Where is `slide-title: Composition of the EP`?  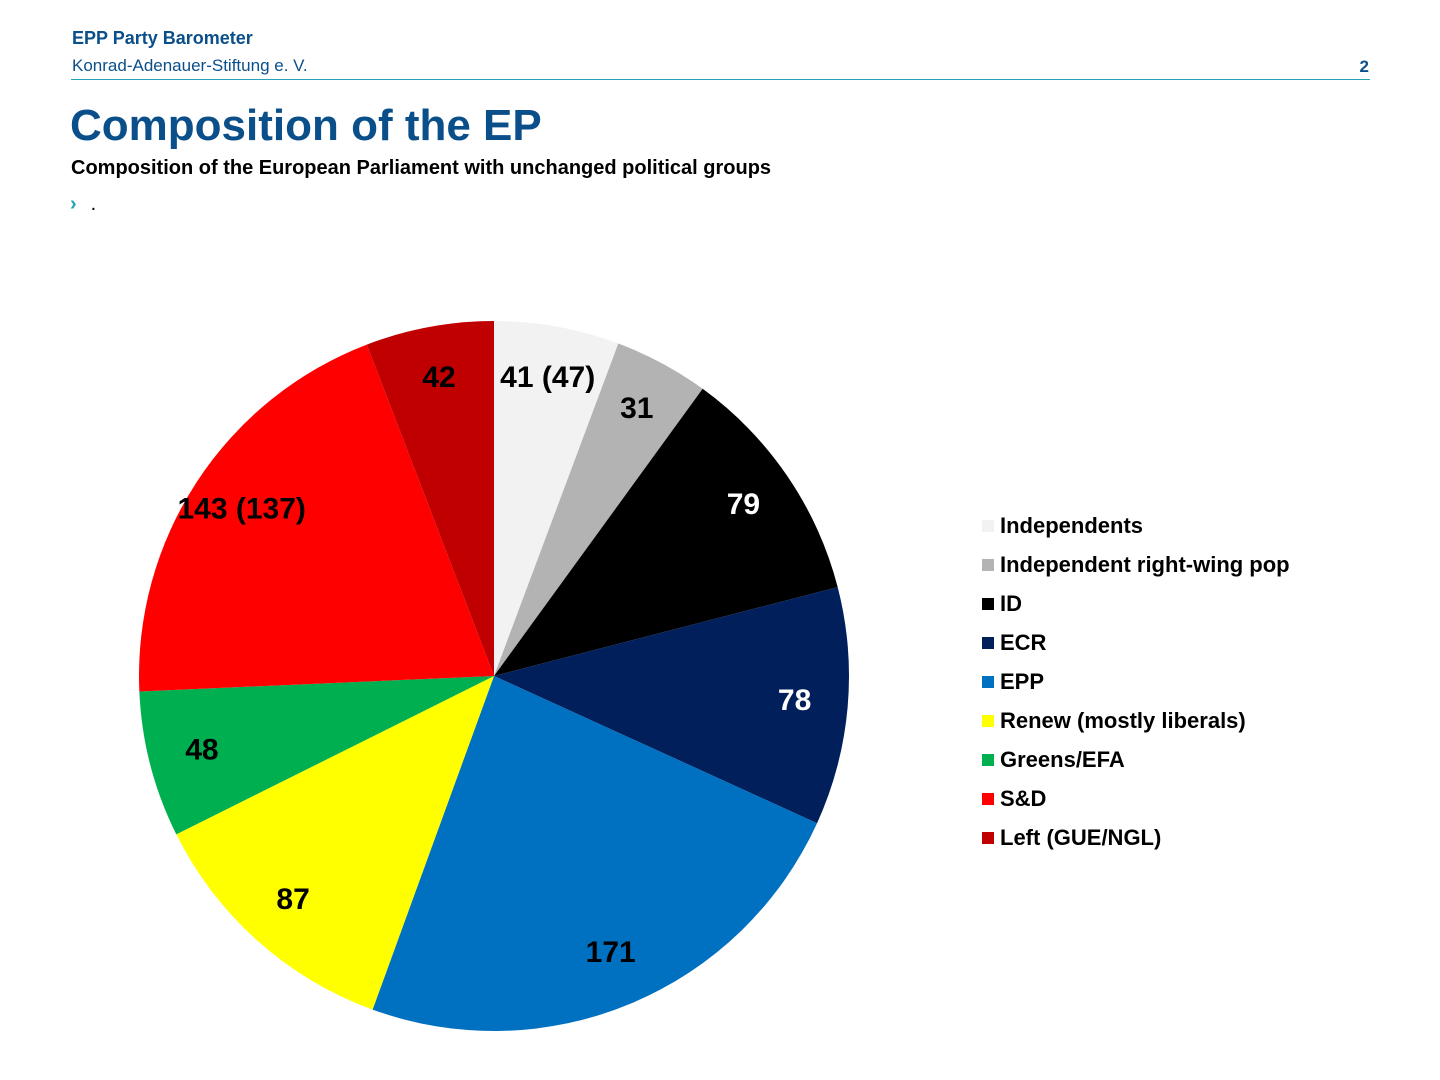
slide-title: Composition of the EP is located at coordinates (306, 125).